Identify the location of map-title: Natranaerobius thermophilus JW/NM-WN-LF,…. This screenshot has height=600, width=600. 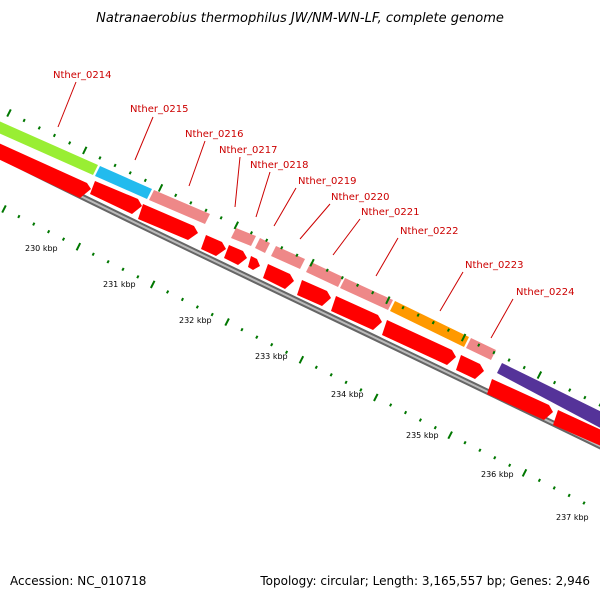
(300, 18).